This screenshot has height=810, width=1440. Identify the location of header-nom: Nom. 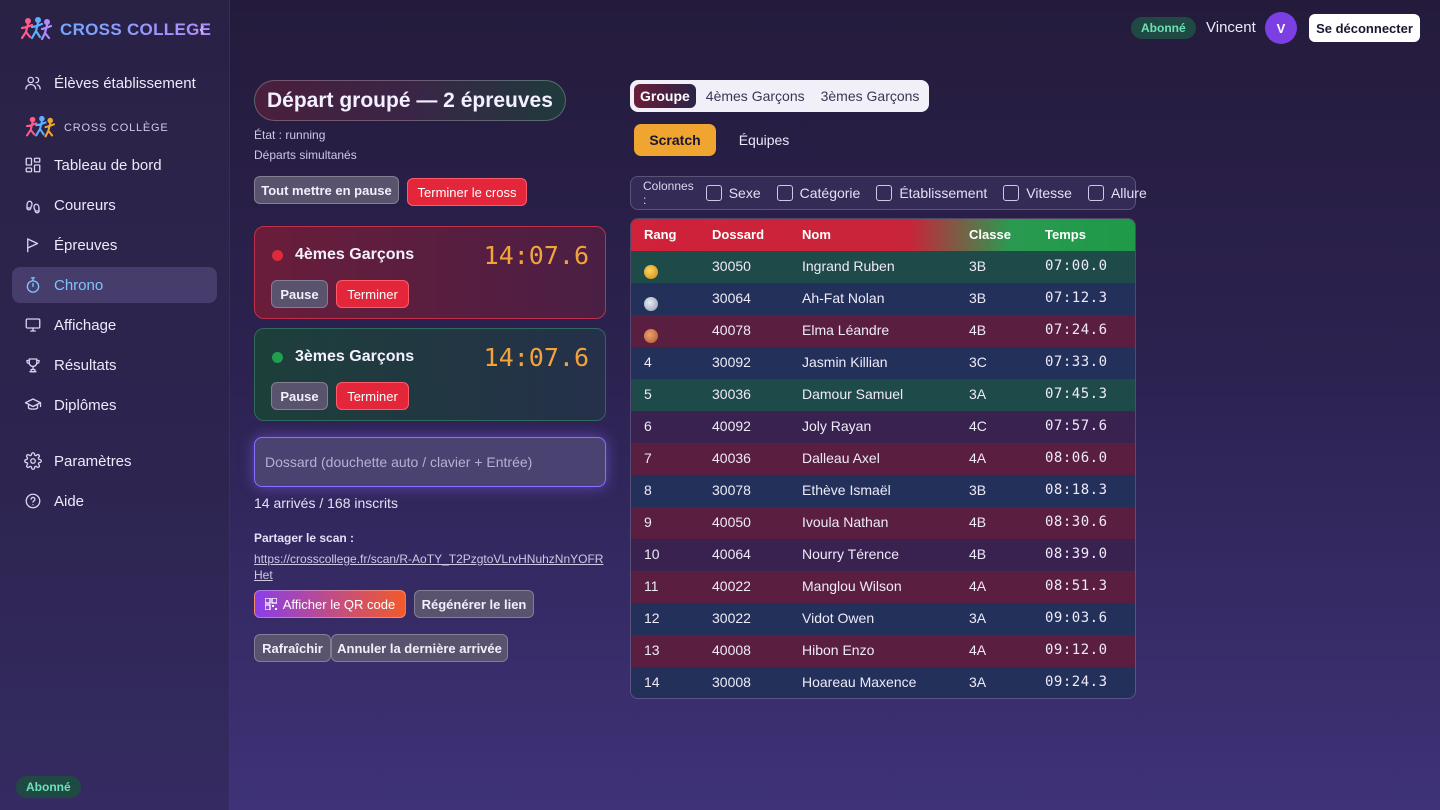
(816, 234).